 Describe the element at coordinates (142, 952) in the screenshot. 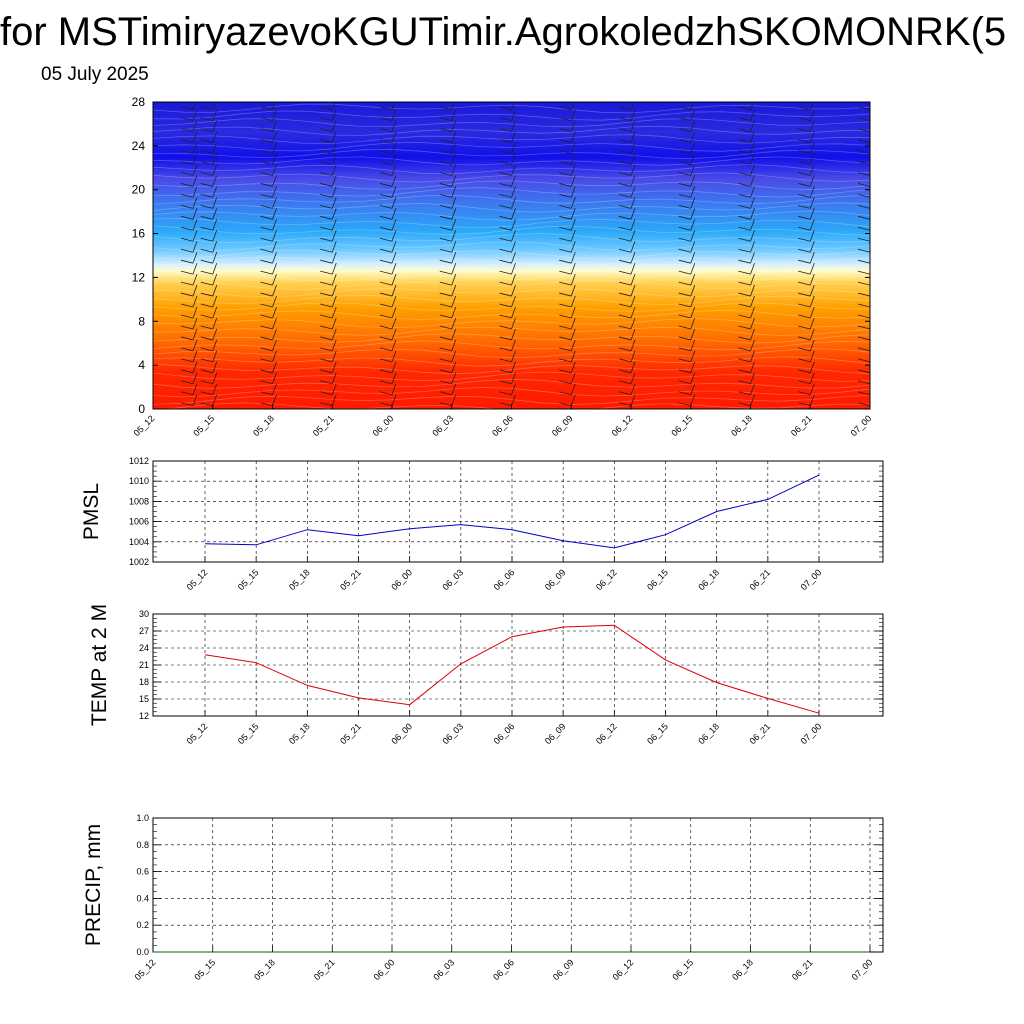

I see `y-tick-label: 0.0` at that location.